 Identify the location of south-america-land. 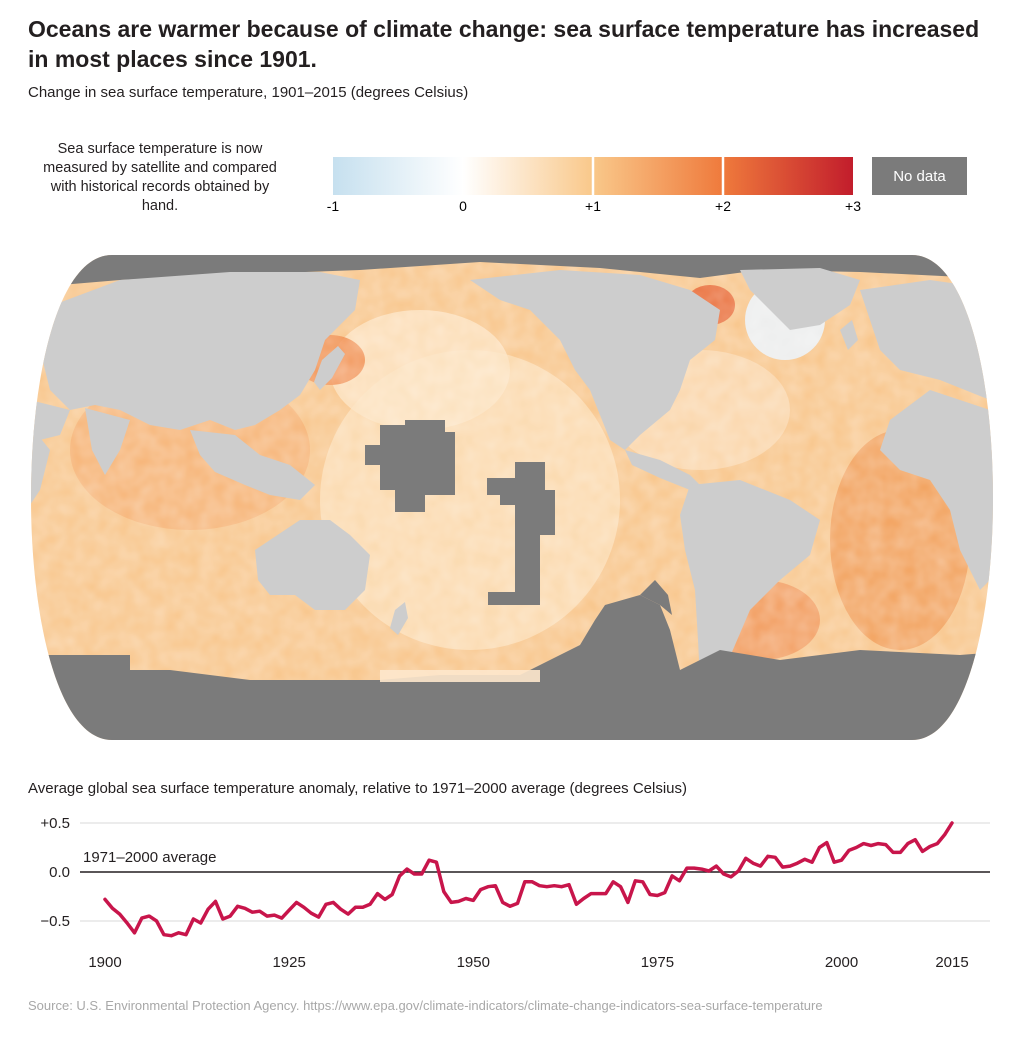
(750, 587).